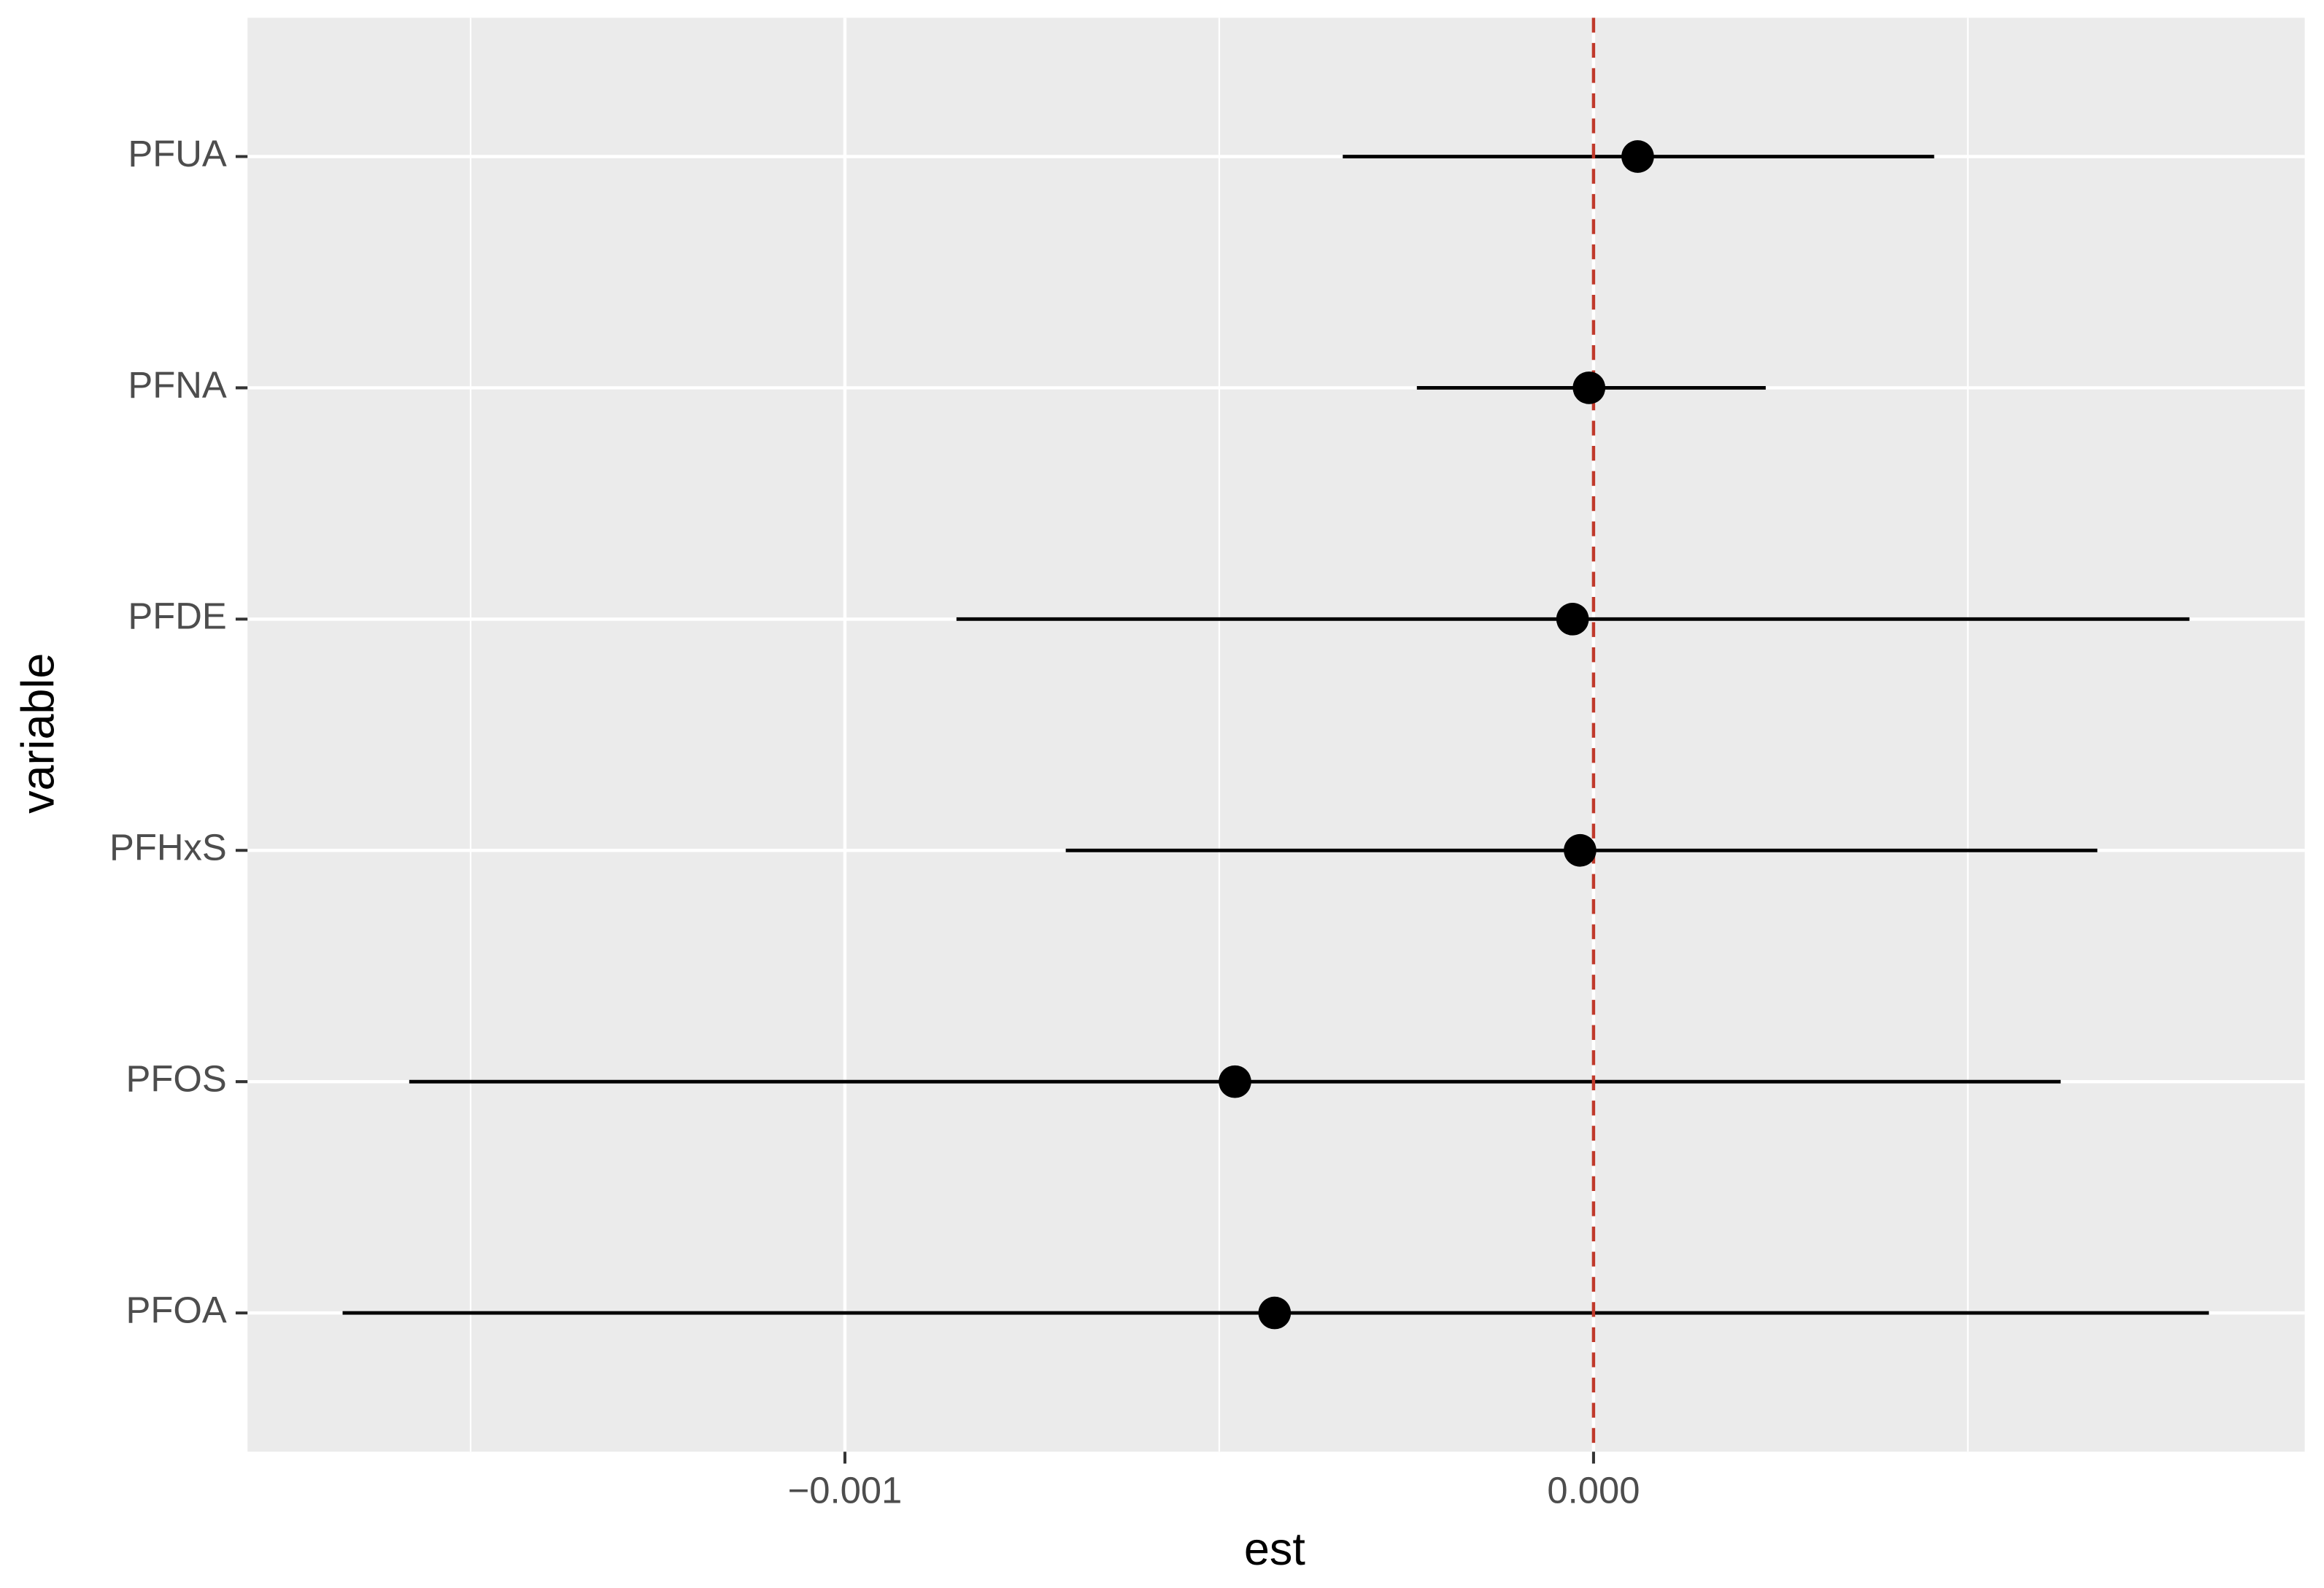  Describe the element at coordinates (1275, 1550) in the screenshot. I see `x-axis-title: est` at that location.